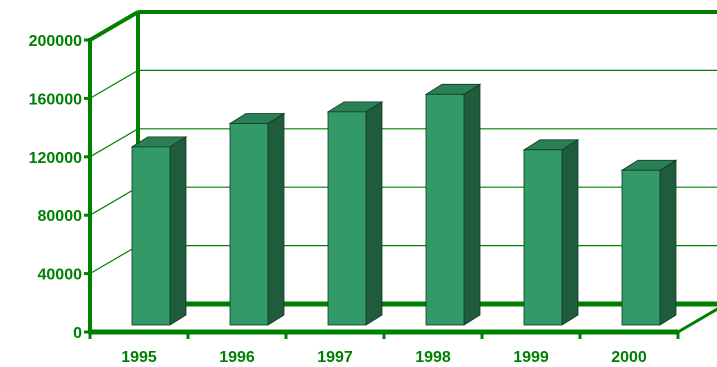 The image size is (717, 367). What do you see at coordinates (55, 158) in the screenshot?
I see `y-tick-label-3: 120000` at bounding box center [55, 158].